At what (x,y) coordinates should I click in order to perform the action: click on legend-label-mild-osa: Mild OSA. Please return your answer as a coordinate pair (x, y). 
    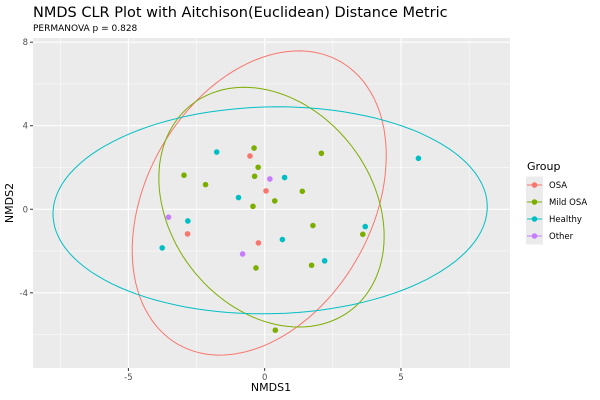
    Looking at the image, I should click on (568, 203).